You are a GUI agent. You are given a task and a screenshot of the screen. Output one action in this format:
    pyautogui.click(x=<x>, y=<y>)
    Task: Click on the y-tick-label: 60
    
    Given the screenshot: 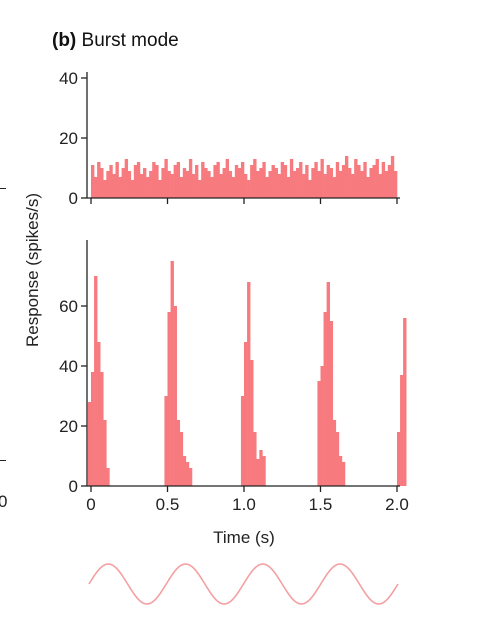 What is the action you would take?
    pyautogui.click(x=68, y=306)
    